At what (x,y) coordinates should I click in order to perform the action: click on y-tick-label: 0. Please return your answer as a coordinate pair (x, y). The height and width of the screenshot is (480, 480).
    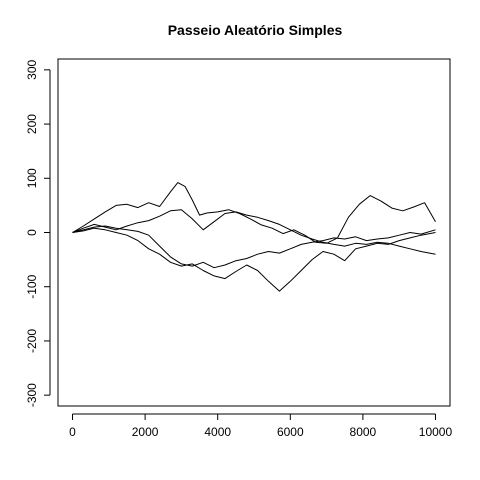
    Looking at the image, I should click on (32, 232).